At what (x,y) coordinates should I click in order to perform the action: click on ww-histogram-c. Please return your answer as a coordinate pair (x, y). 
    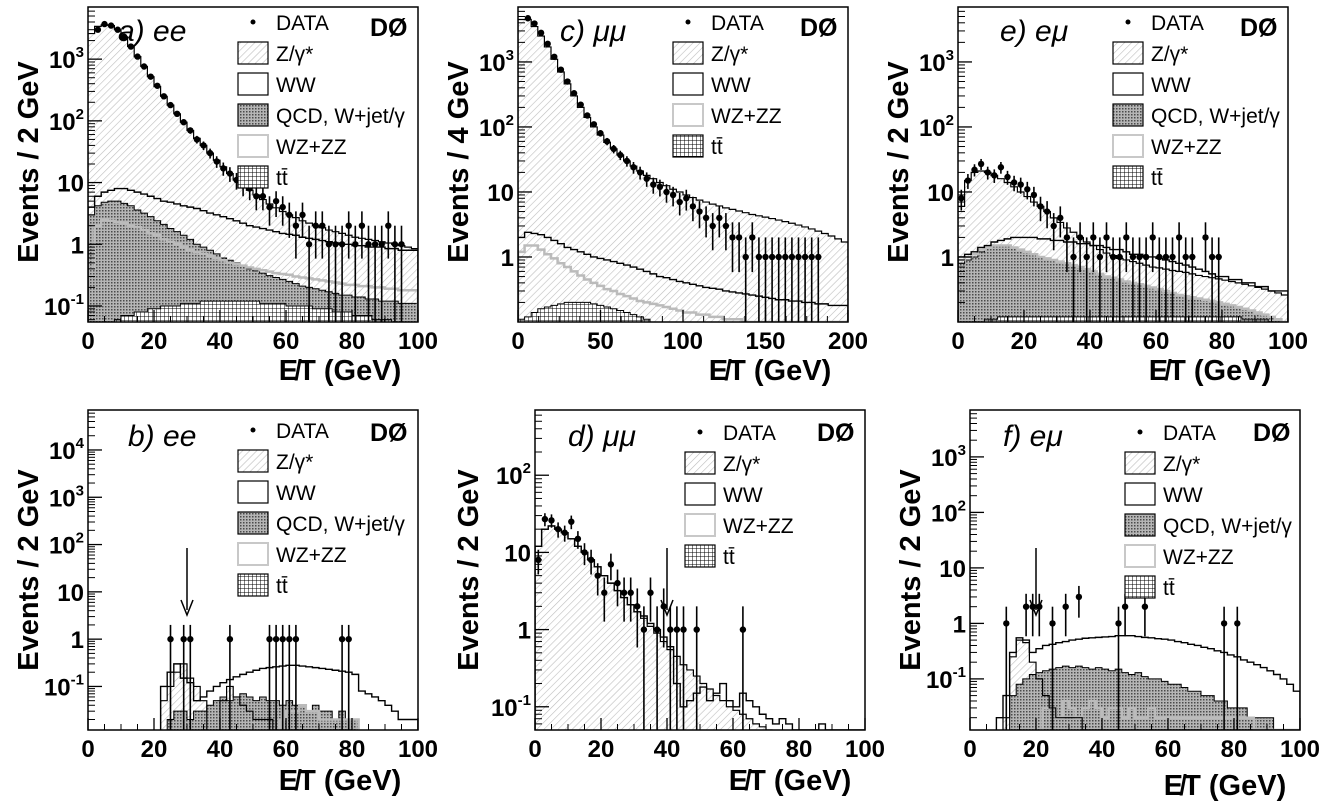
    Looking at the image, I should click on (683, 276).